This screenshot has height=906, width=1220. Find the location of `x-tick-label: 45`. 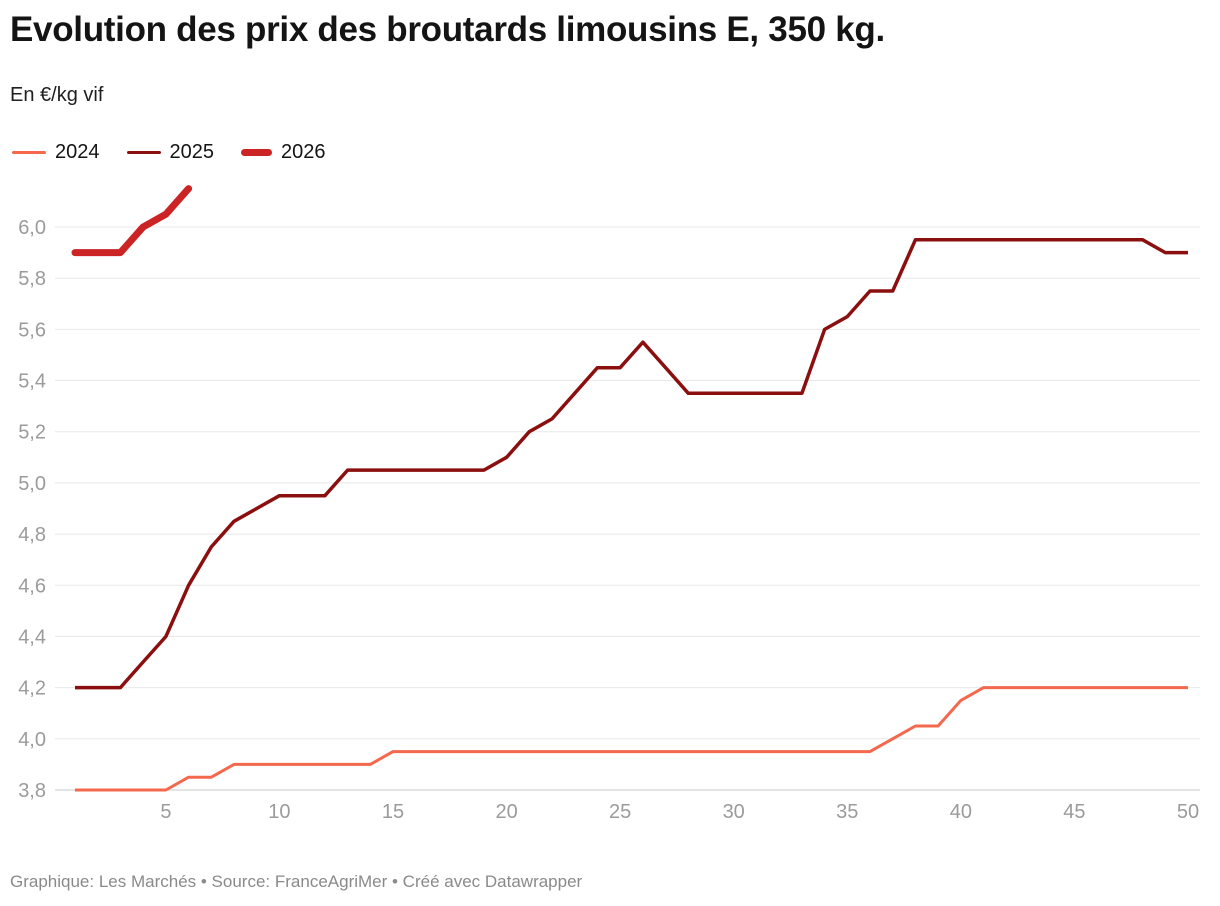

x-tick-label: 45 is located at coordinates (1074, 812).